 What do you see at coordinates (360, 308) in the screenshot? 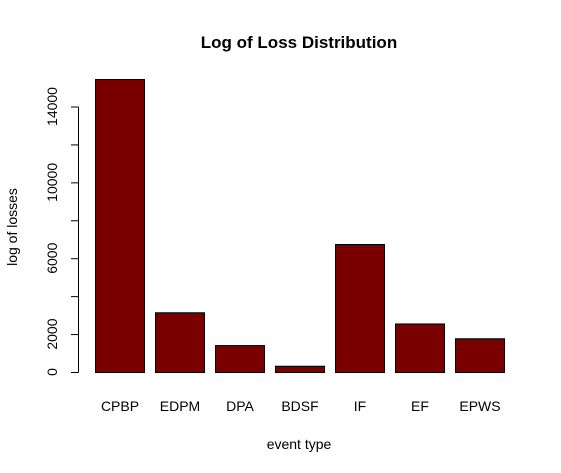
I see `bar-if` at bounding box center [360, 308].